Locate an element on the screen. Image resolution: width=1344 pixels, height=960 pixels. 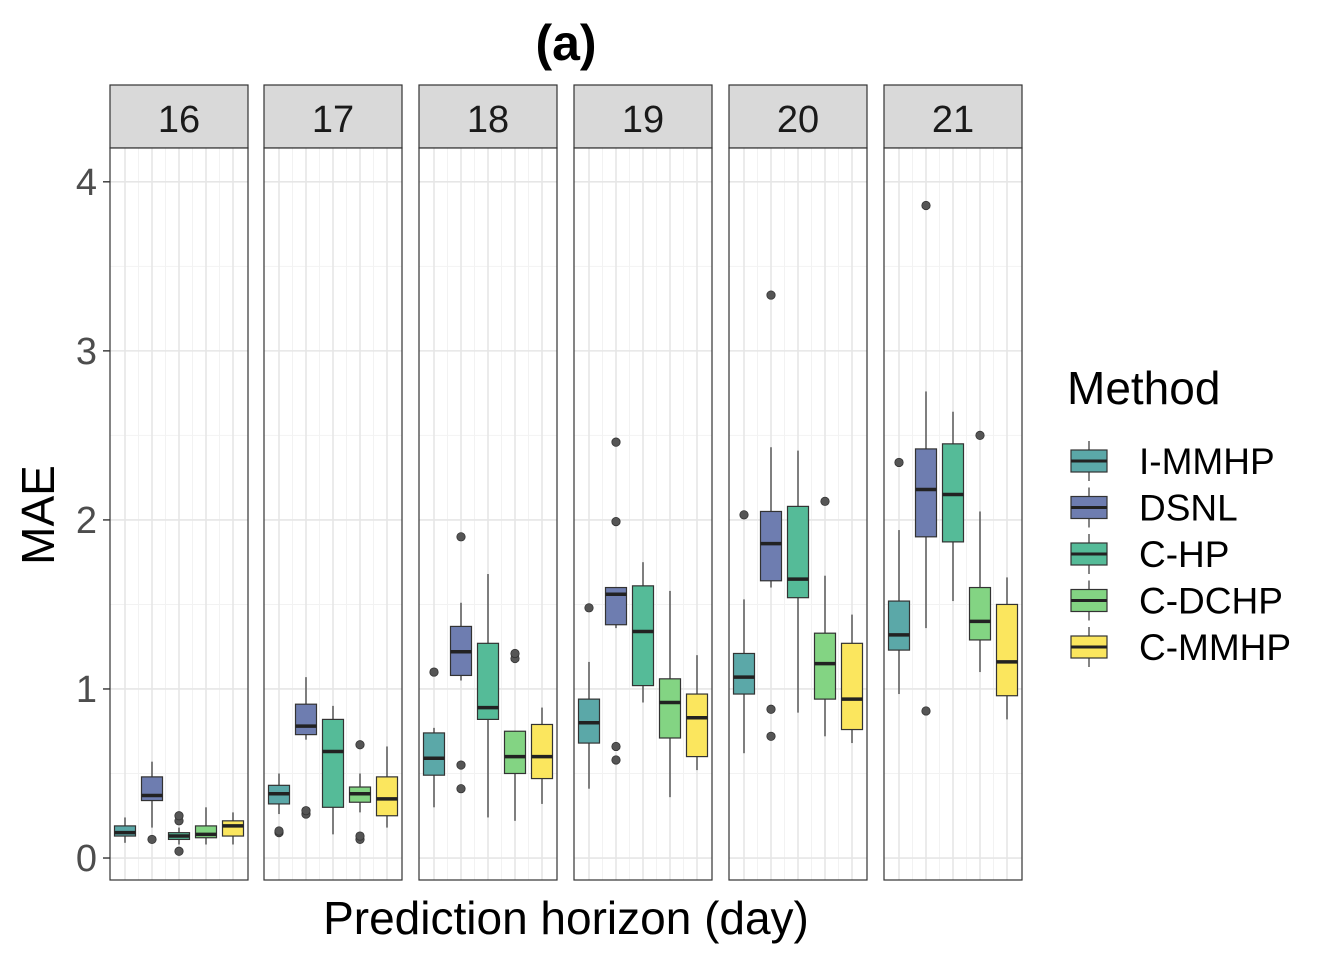
legend-item-dsnl: DSNL is located at coordinates (1154, 508).